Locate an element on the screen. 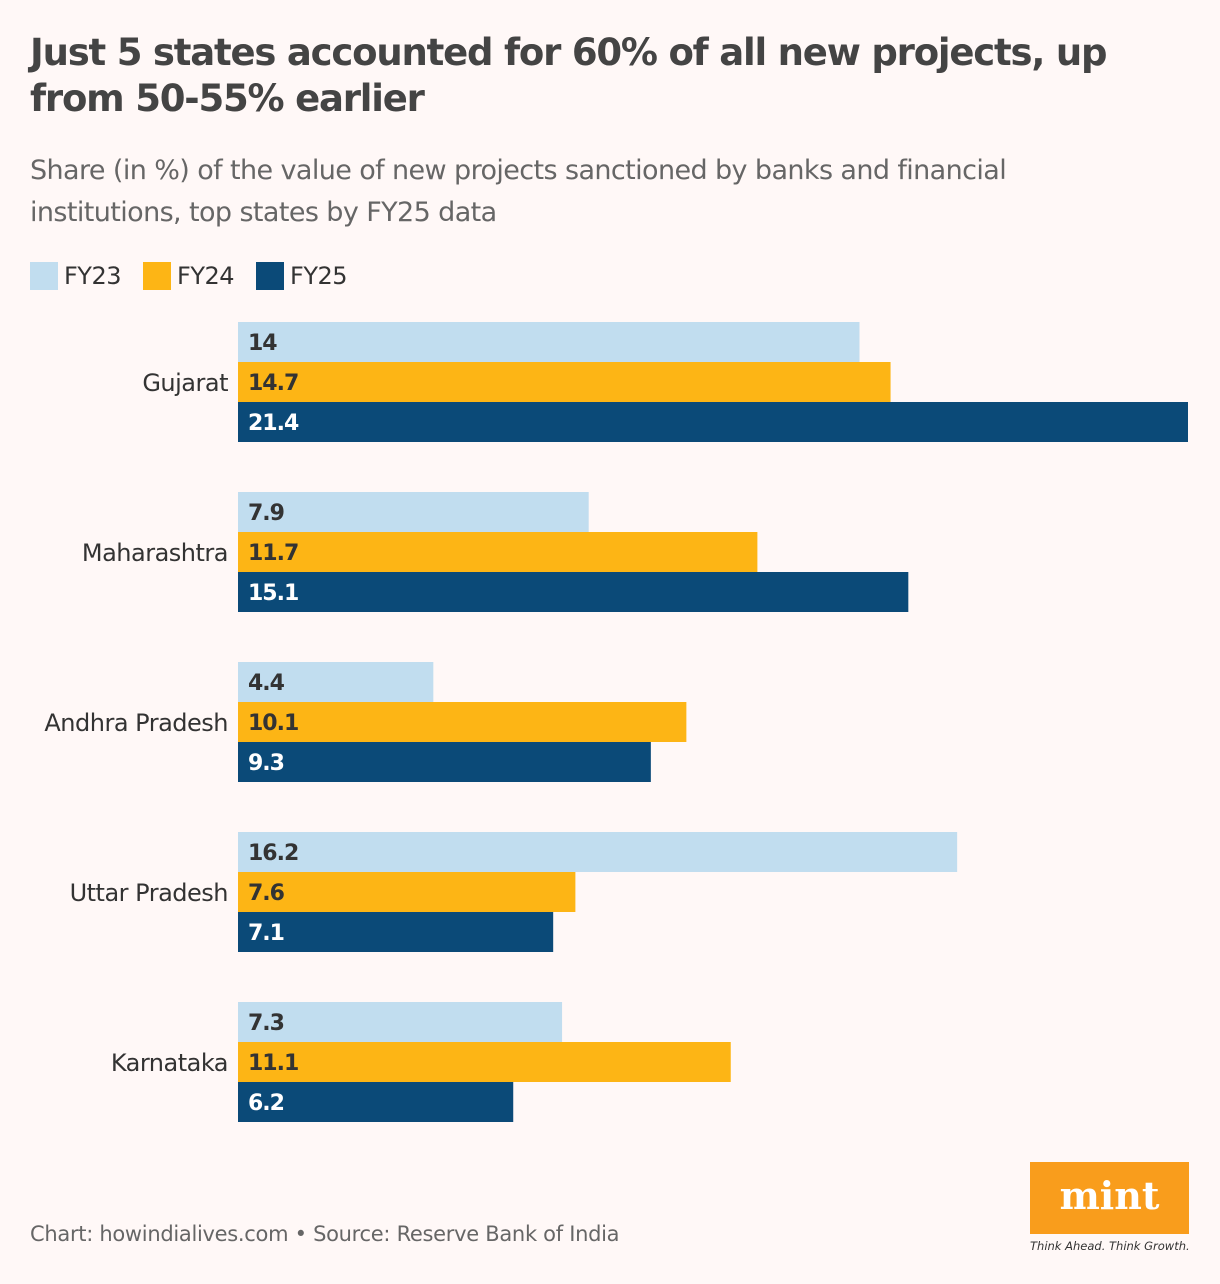  category-label: Karnataka is located at coordinates (169, 1063).